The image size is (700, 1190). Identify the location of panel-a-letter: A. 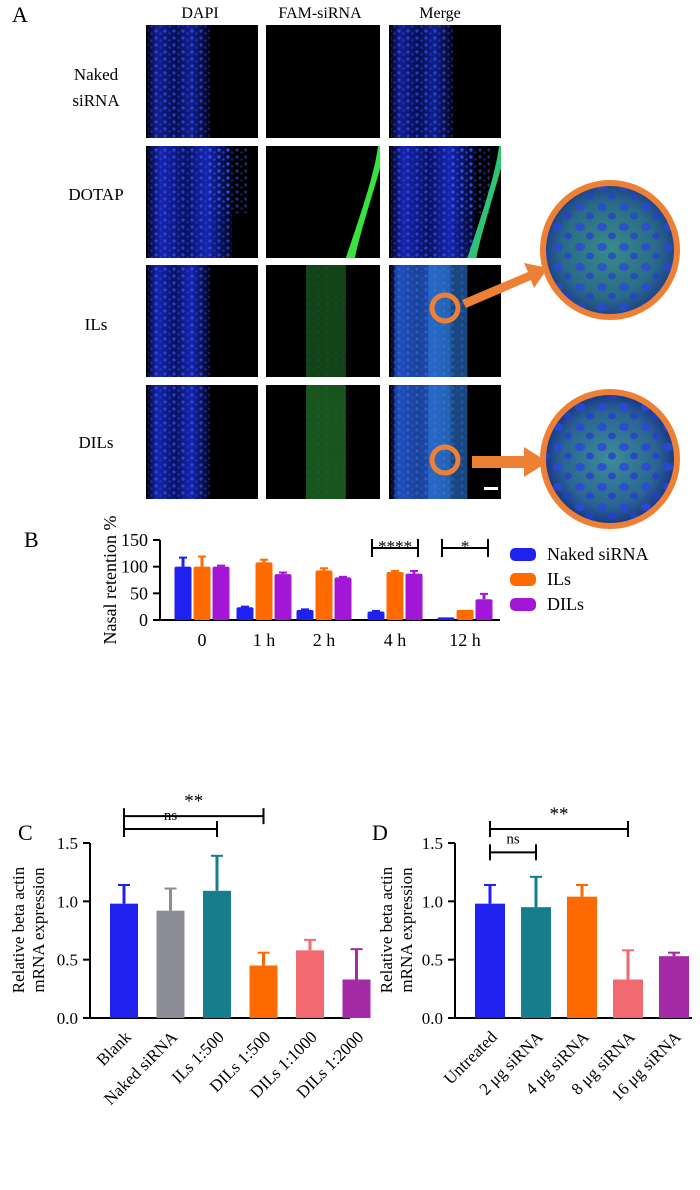
(20, 14).